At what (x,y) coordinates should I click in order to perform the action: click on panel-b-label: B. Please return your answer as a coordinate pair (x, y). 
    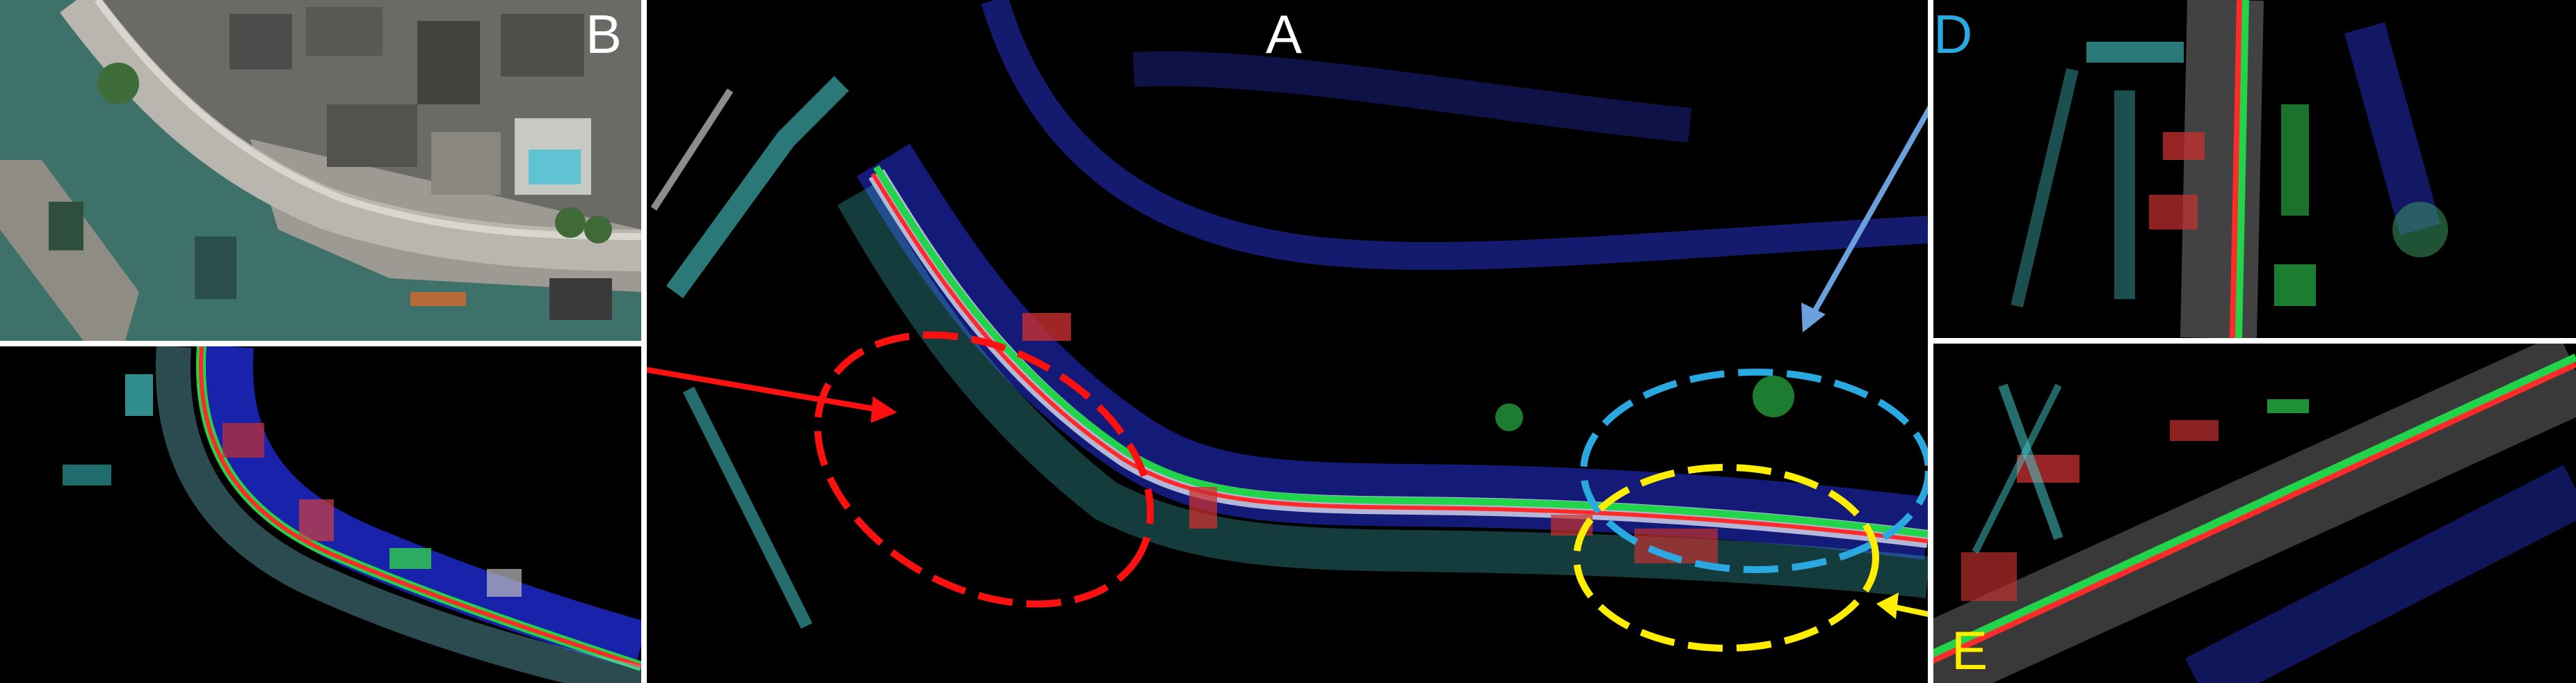
    Looking at the image, I should click on (604, 34).